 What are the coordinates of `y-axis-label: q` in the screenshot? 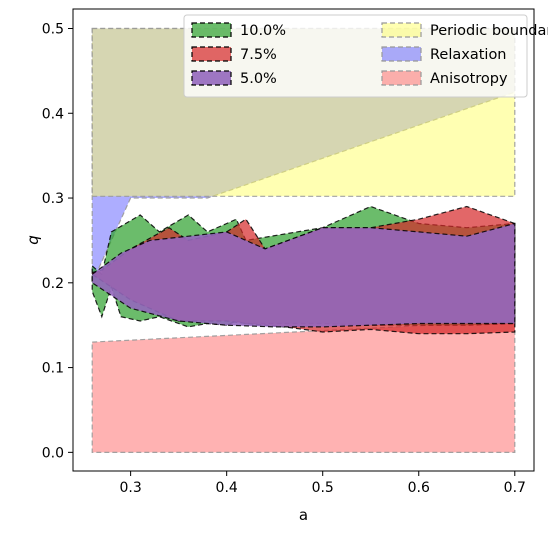 It's located at (33, 240).